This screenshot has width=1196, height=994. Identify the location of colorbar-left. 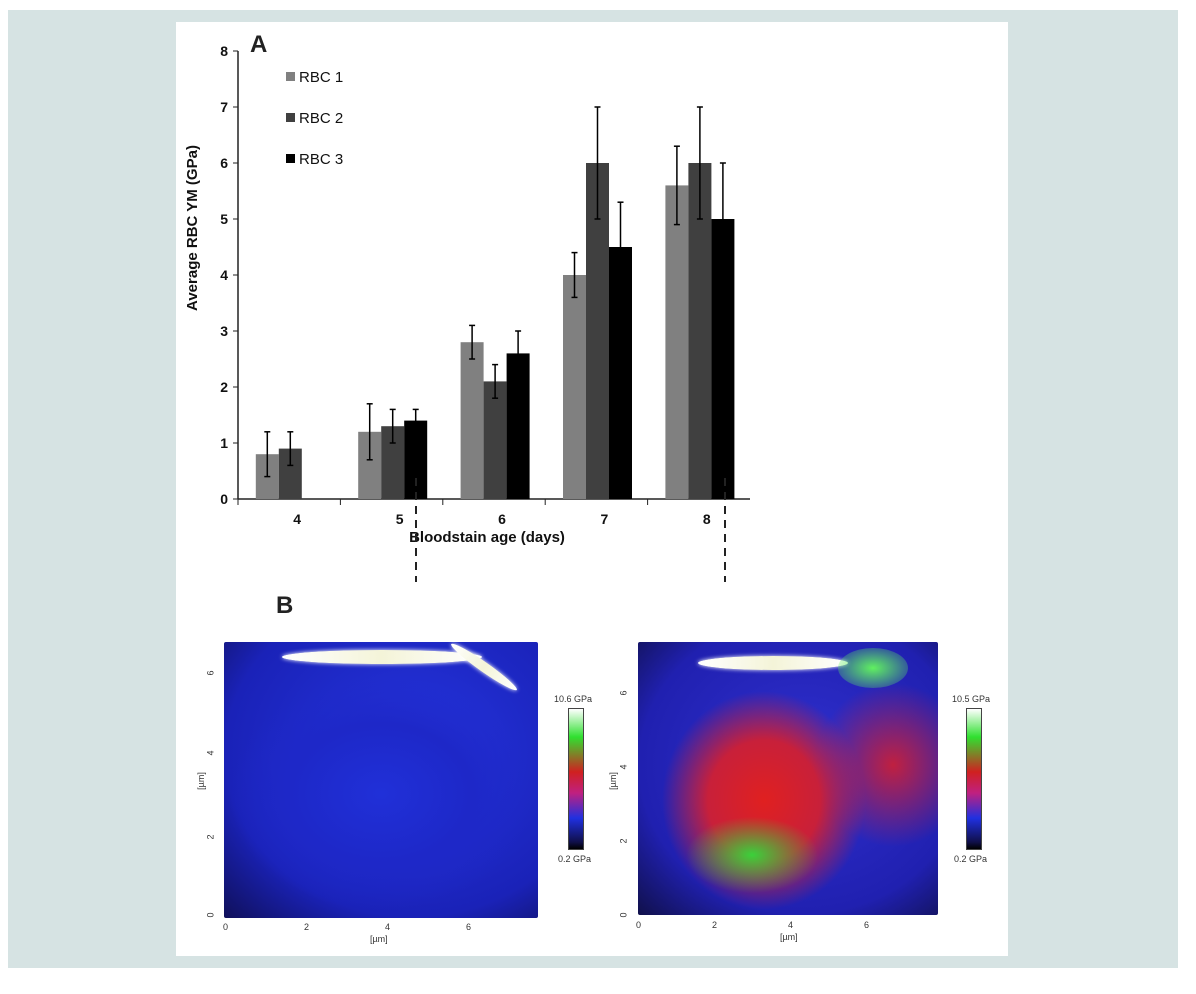
(576, 779).